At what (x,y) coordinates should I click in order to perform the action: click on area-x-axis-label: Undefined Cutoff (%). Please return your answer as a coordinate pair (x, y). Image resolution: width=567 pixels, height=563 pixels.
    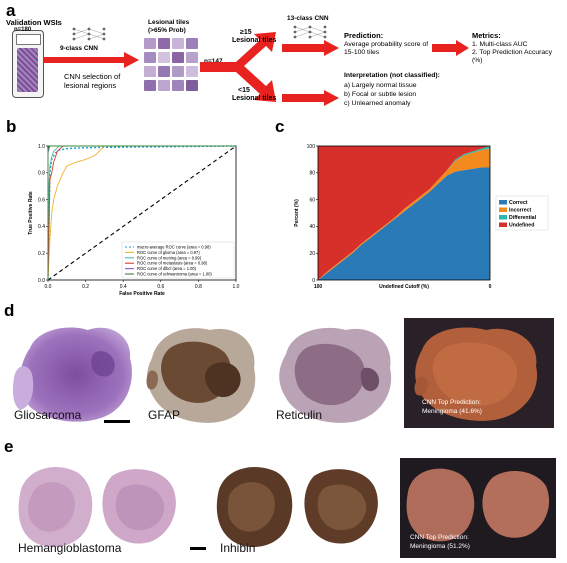
    Looking at the image, I should click on (404, 287).